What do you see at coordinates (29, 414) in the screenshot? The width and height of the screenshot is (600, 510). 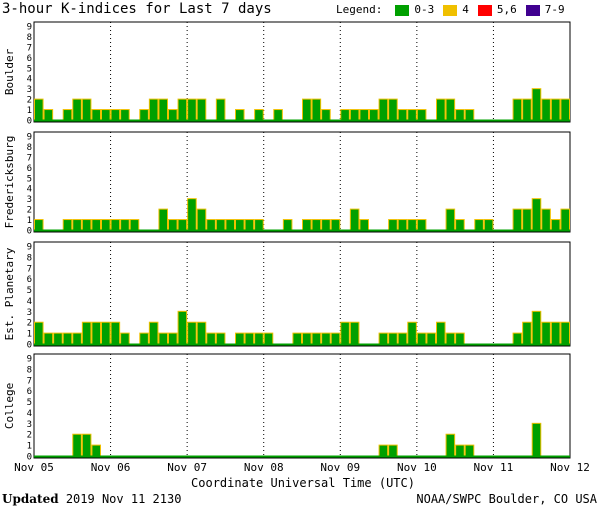 I see `y-tick-label: 4` at bounding box center [29, 414].